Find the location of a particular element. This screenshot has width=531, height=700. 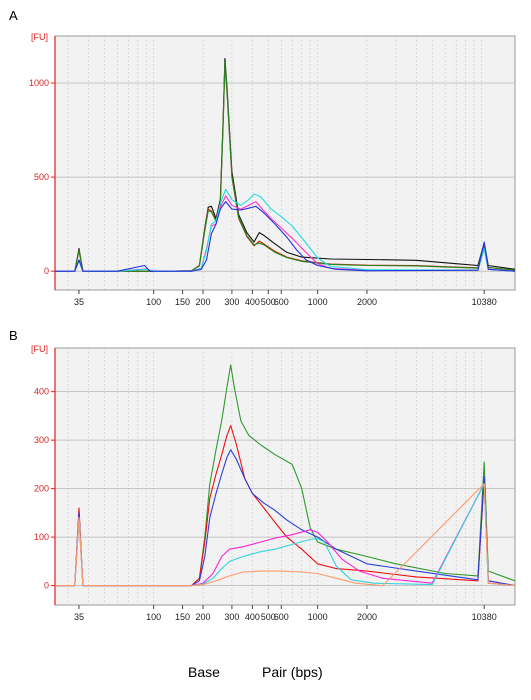

x-tick-label-b: 150 is located at coordinates (182, 617).